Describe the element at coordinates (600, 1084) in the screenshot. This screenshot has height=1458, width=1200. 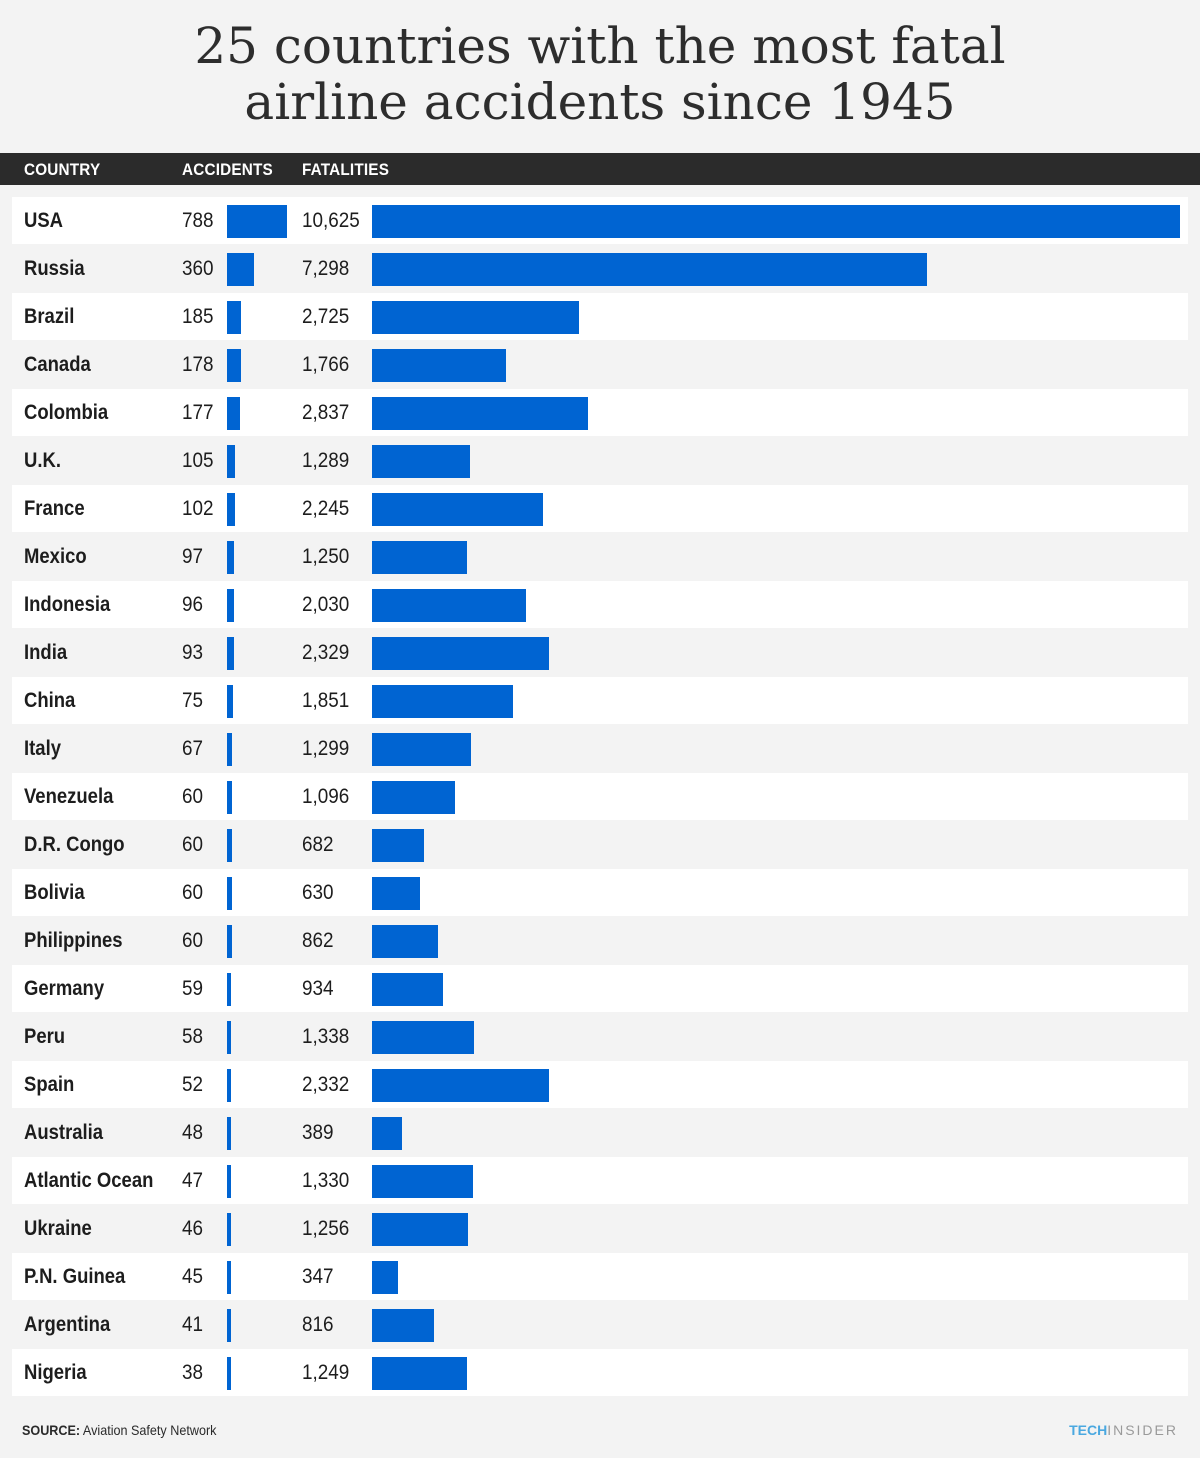
I see `table-row: Spain 52 2,332` at that location.